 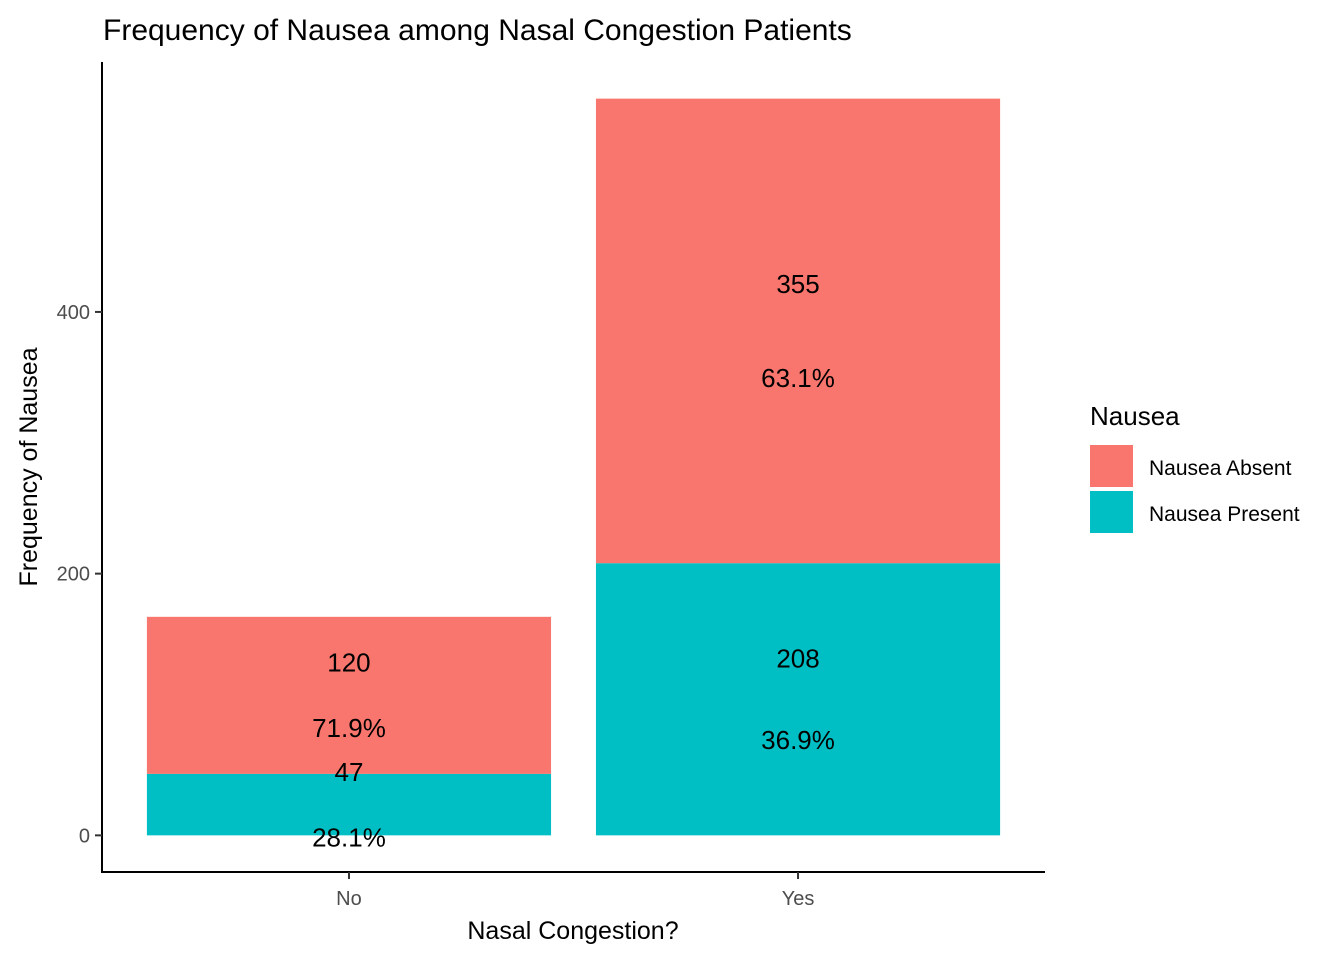 I want to click on bar-no-nausea-present, so click(x=349, y=804).